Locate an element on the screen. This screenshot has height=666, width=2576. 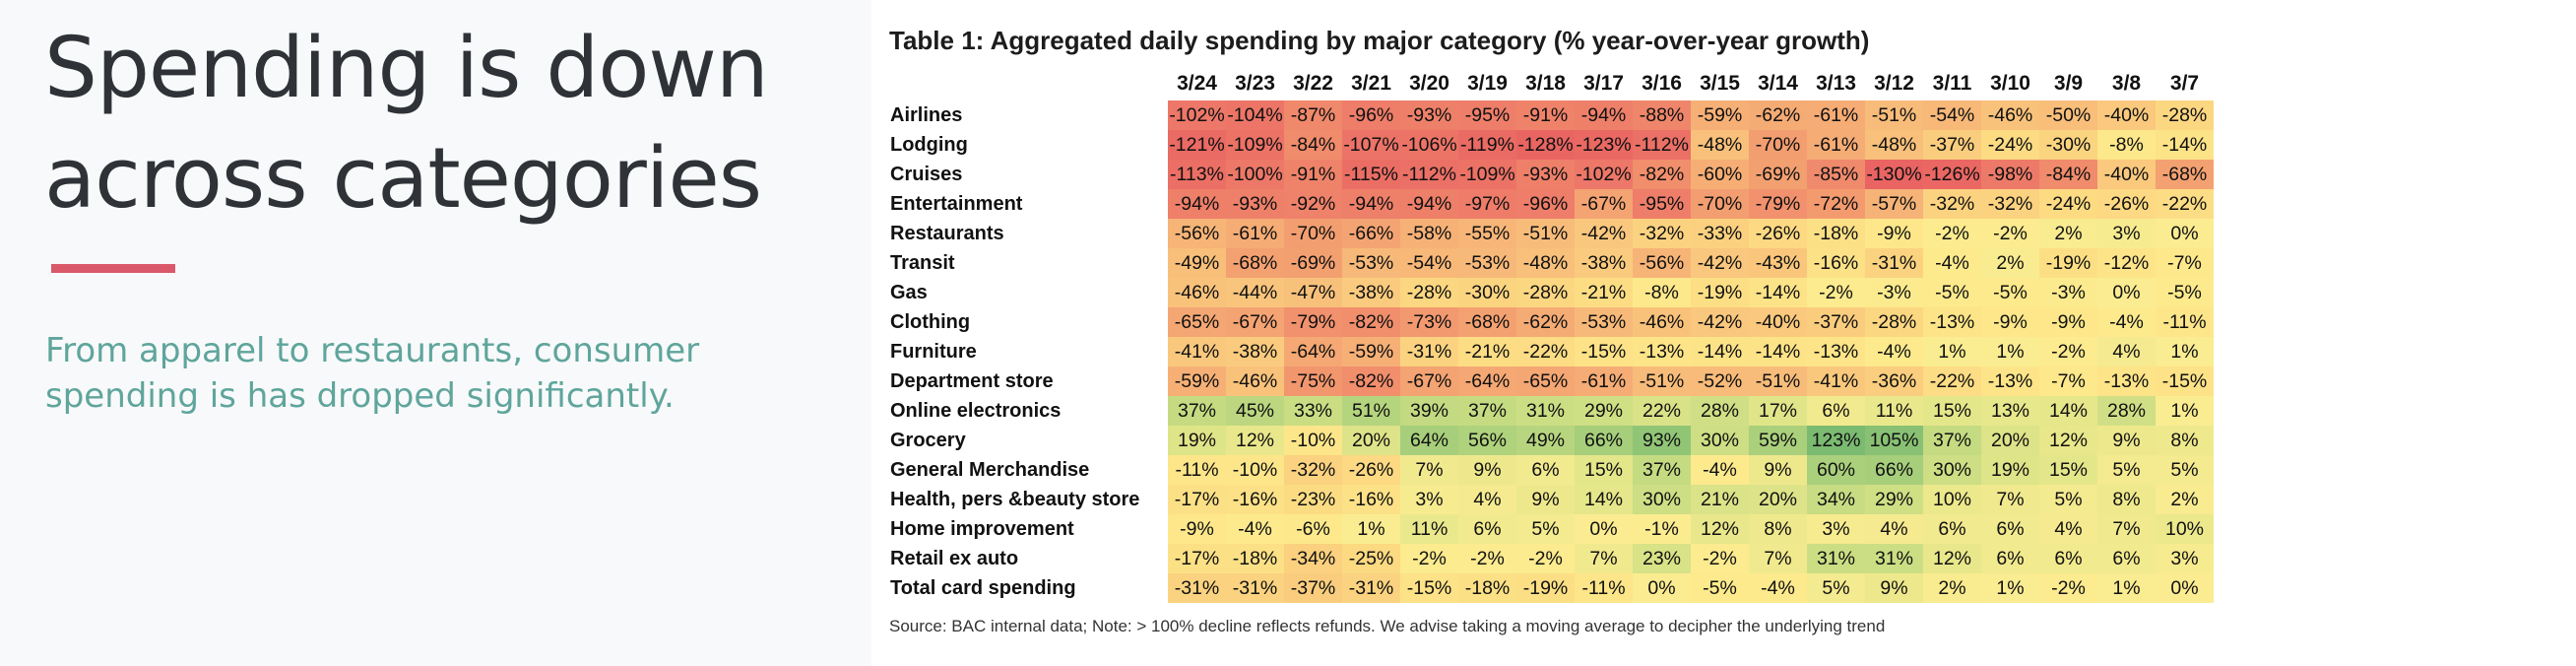
value-cell: -2% is located at coordinates (2068, 588).